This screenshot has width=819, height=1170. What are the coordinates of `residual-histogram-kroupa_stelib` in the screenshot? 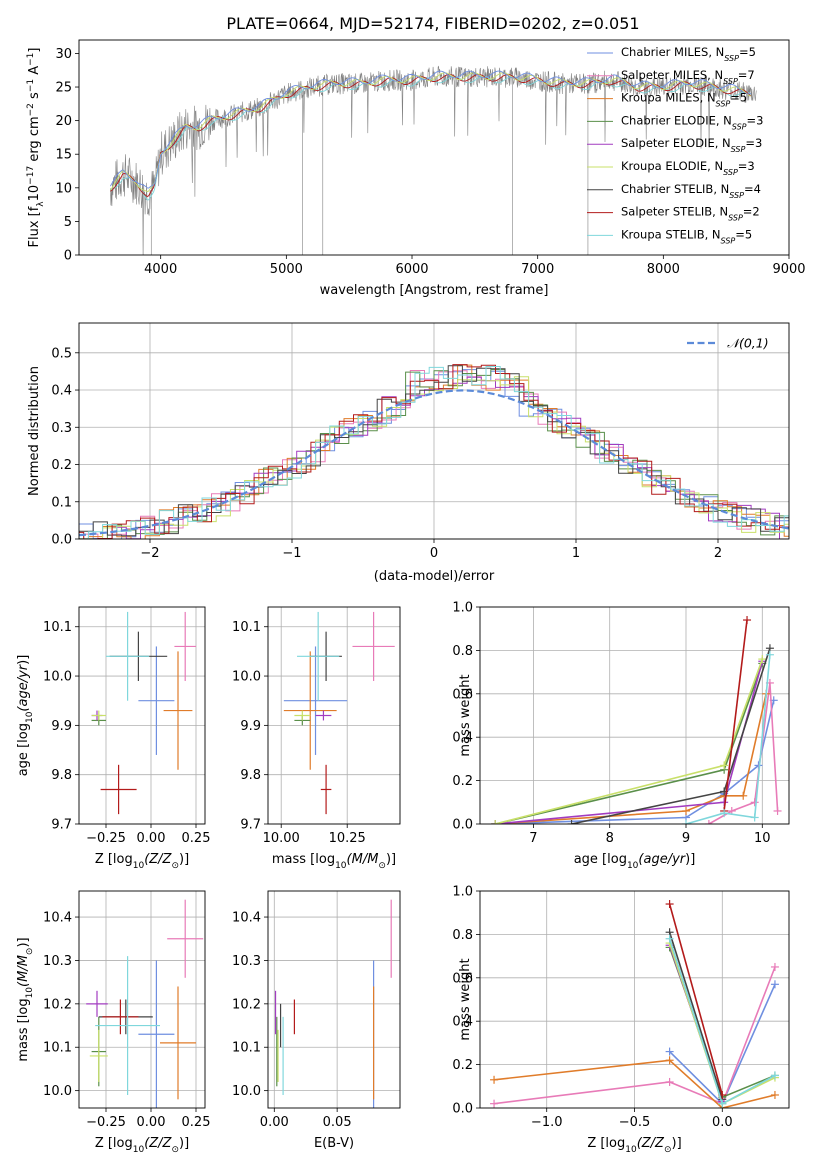 It's located at (434, 452).